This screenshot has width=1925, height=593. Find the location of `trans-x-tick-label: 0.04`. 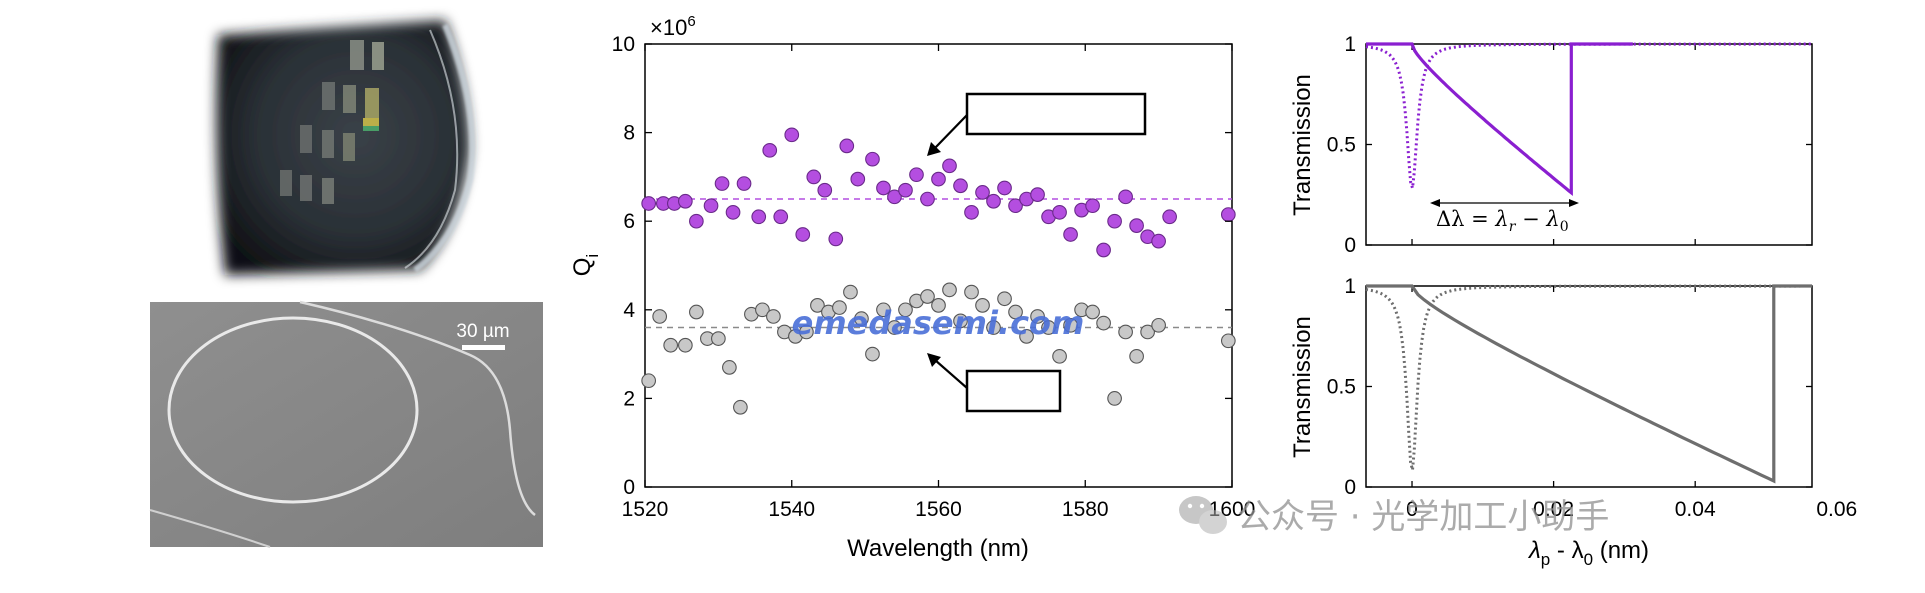

trans-x-tick-label: 0.04 is located at coordinates (1695, 509).